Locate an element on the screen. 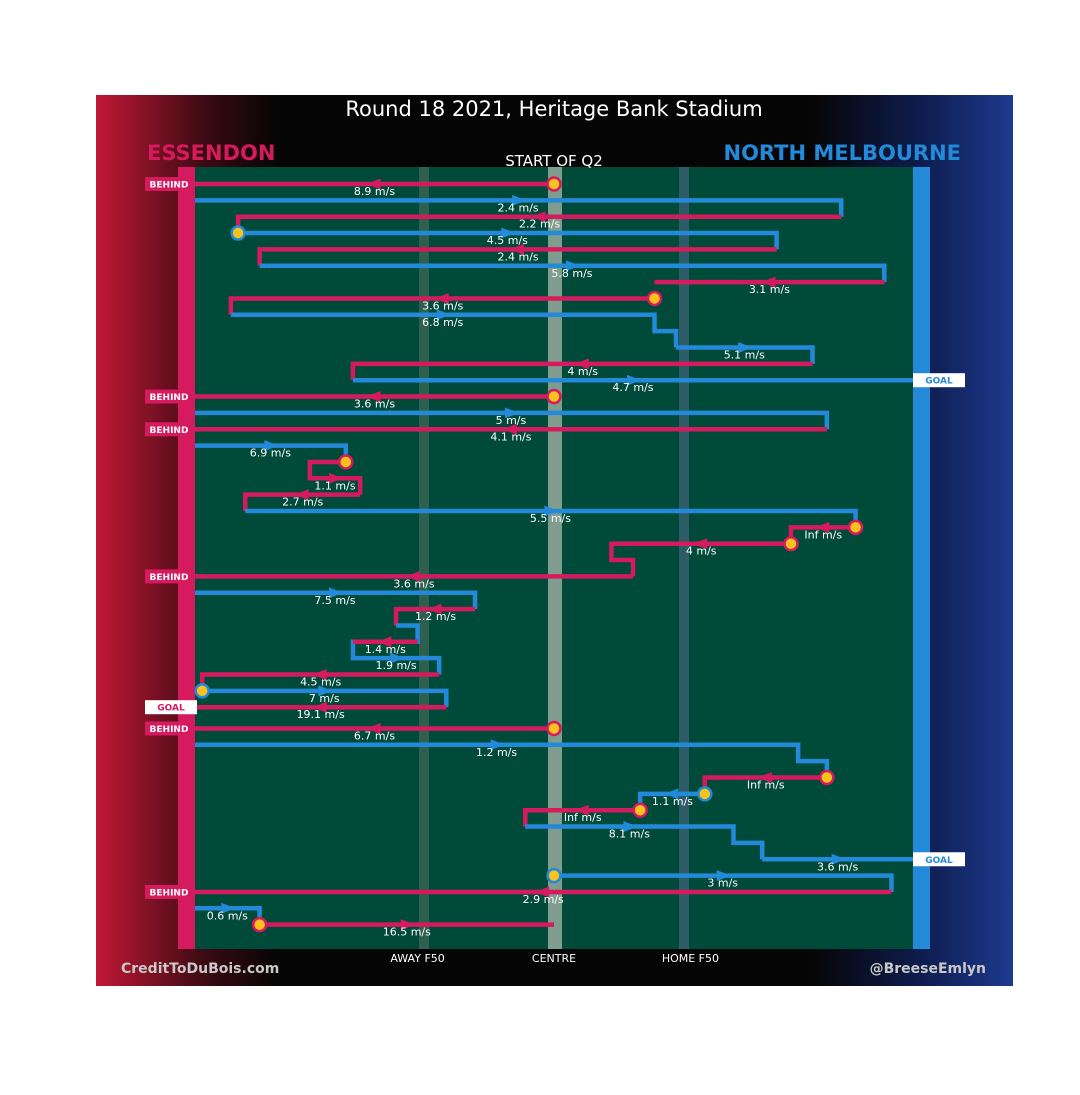 The image size is (1080, 1095). home-f50-band is located at coordinates (684, 558).